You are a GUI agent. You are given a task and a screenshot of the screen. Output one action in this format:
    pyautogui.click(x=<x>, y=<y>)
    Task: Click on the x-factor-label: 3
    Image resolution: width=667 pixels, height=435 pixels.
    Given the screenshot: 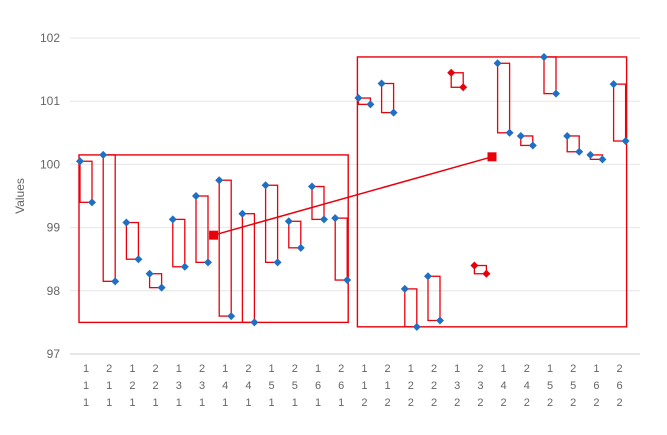 What is the action you would take?
    pyautogui.click(x=179, y=386)
    